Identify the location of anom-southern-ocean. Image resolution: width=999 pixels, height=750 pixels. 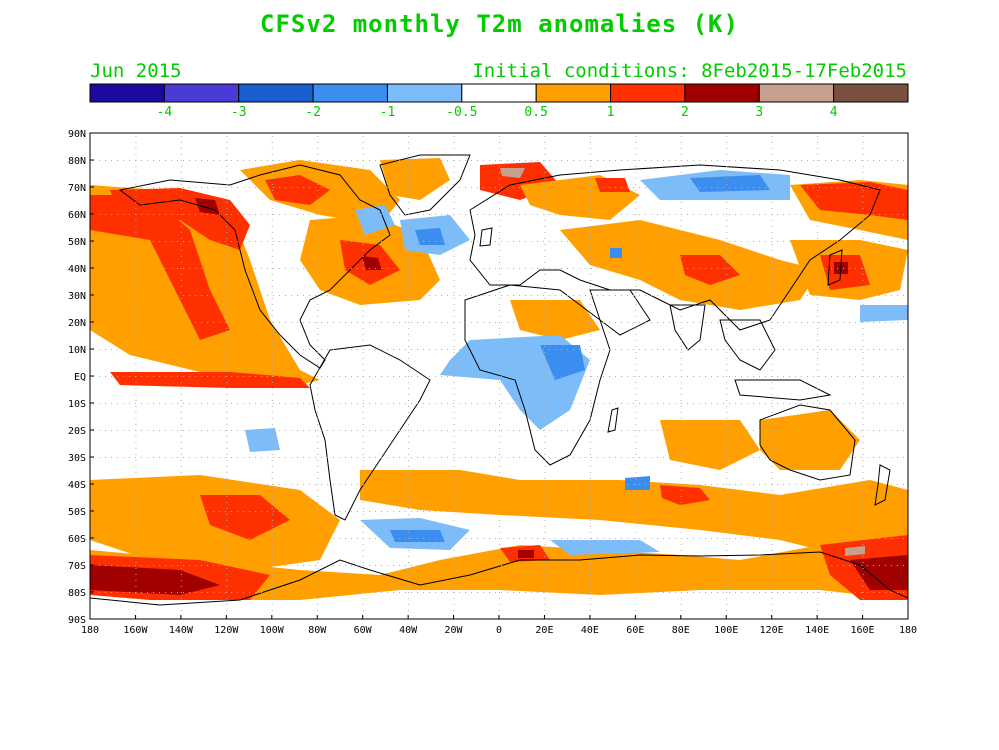
(634, 515).